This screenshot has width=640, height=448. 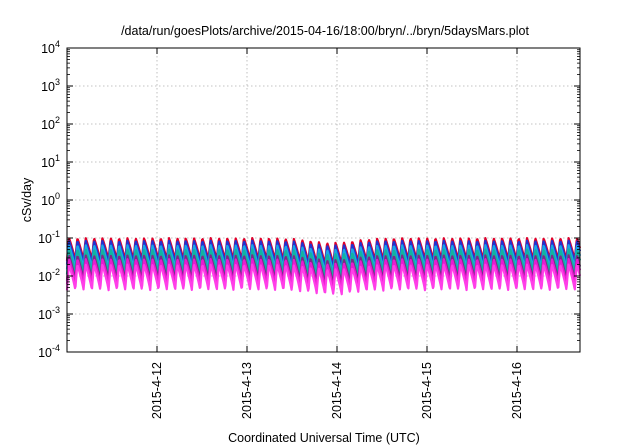 What do you see at coordinates (50, 123) in the screenshot?
I see `y-tick-label: 10²` at bounding box center [50, 123].